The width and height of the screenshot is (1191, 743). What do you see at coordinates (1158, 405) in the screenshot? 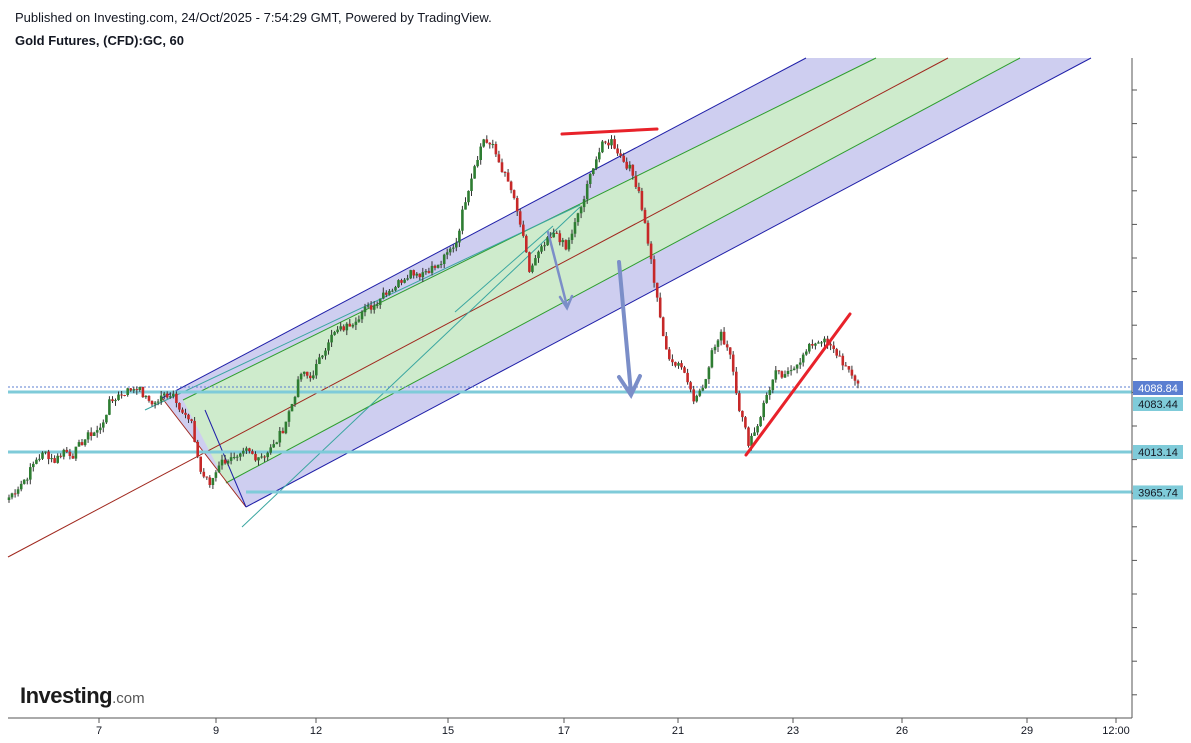
I see `price-tag-label: 4083.44` at bounding box center [1158, 405].